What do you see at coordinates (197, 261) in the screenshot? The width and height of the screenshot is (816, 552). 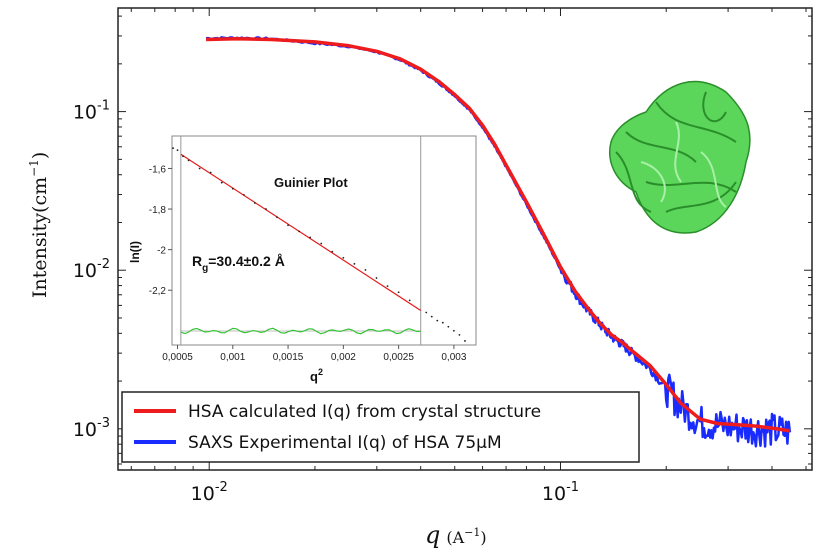 I see `rg-annotation-main: R` at bounding box center [197, 261].